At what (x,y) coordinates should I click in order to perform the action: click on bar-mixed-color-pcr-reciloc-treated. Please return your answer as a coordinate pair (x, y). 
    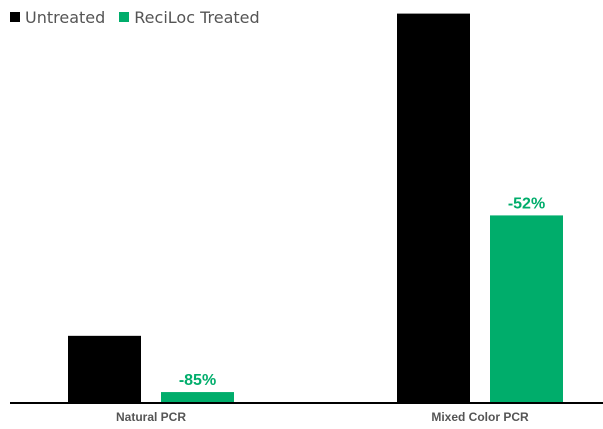
    Looking at the image, I should click on (526, 308).